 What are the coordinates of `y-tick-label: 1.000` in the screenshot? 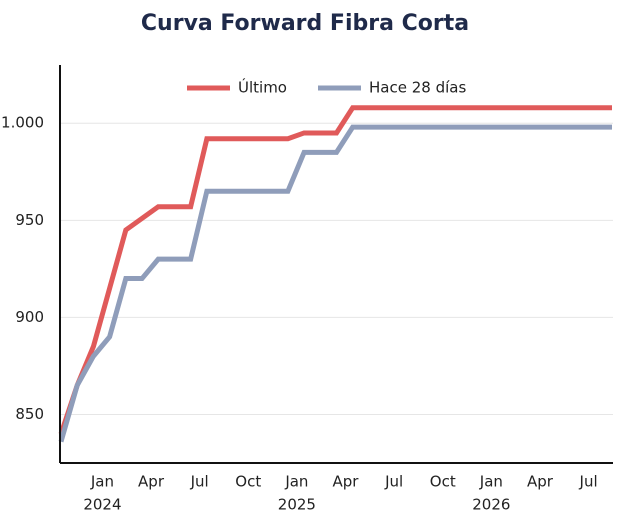 It's located at (22, 123).